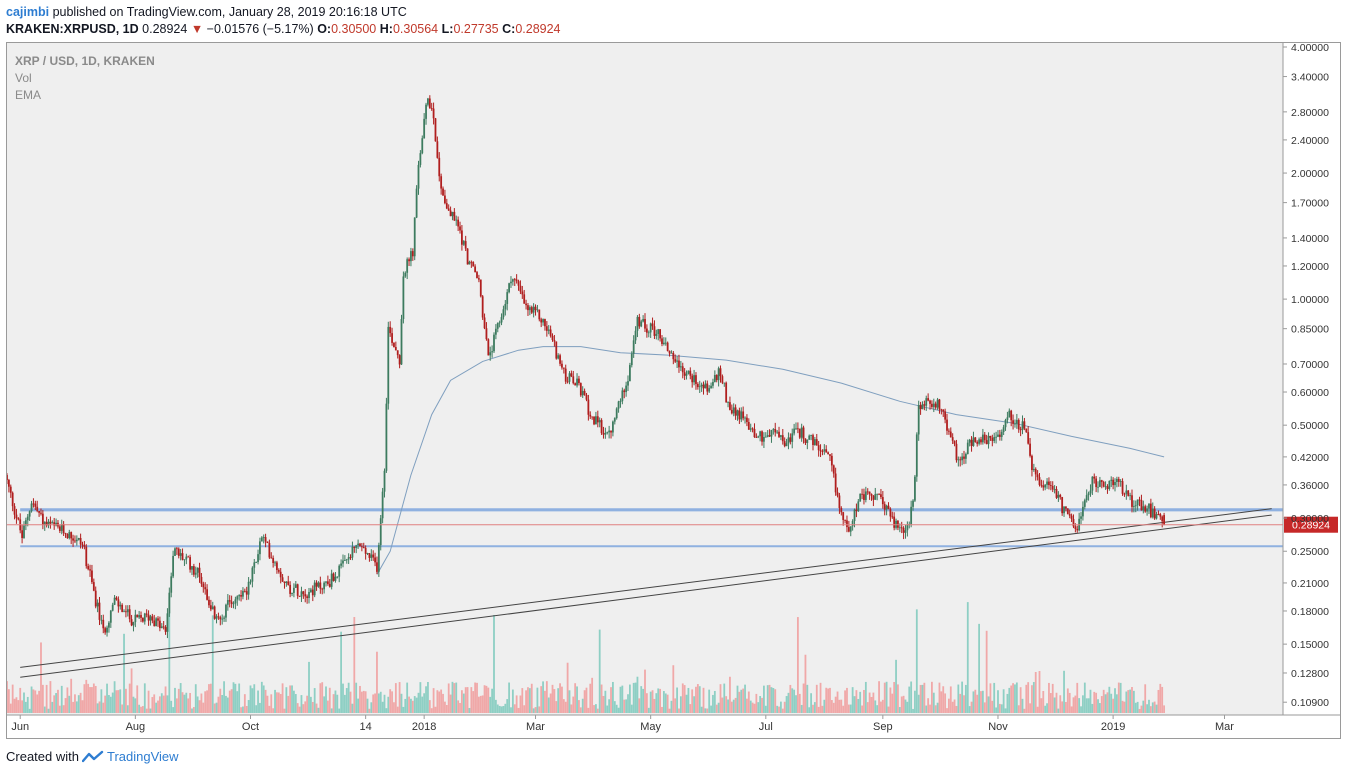  I want to click on price-tick-label: 0.50000, so click(1310, 426).